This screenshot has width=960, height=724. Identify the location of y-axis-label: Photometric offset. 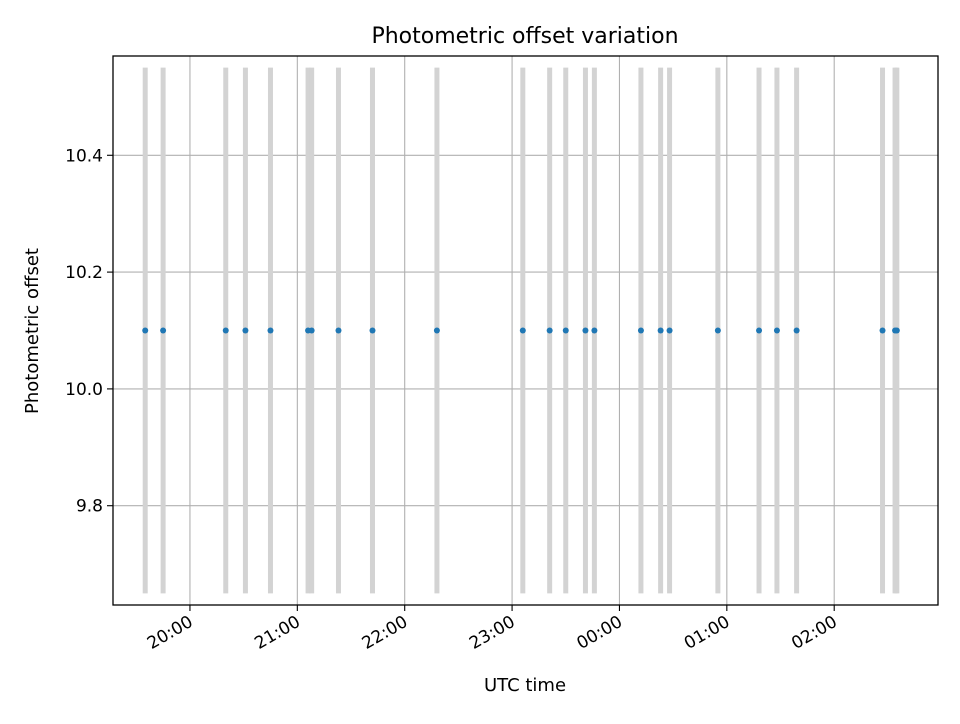
(32, 331).